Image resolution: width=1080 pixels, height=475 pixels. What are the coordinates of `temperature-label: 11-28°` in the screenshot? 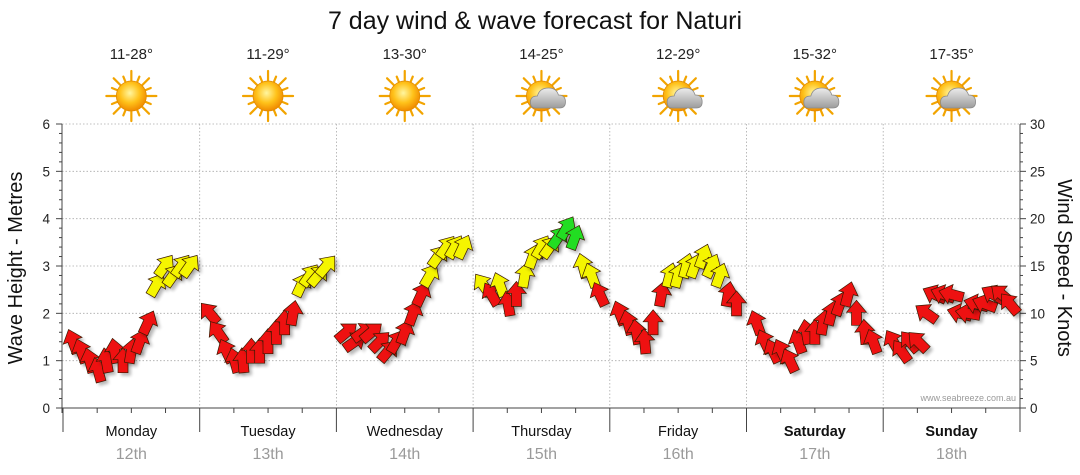 It's located at (131, 54).